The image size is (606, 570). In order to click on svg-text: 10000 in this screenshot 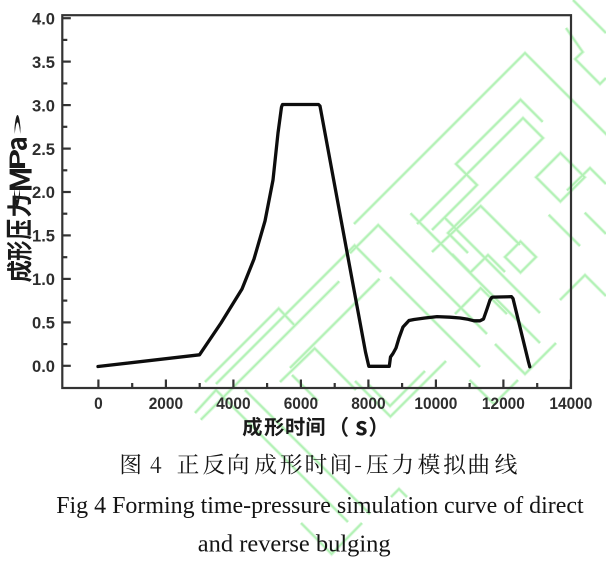, I will do `click(435, 403)`.